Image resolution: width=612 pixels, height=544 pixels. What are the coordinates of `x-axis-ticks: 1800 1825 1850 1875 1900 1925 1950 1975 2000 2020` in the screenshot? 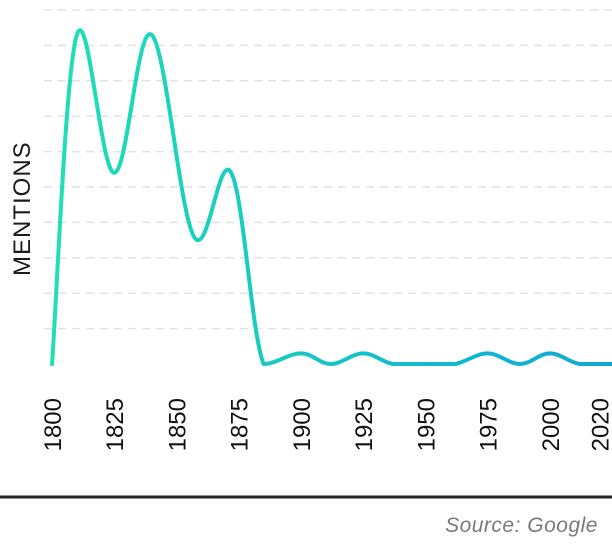 It's located at (326, 424).